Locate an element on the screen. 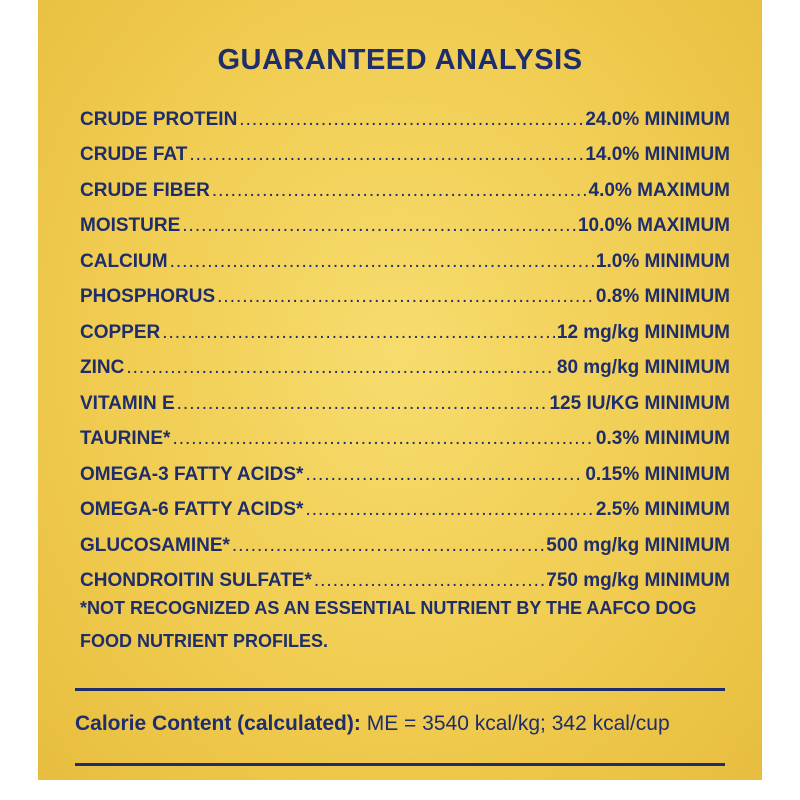 This screenshot has width=800, height=800. analysis-row: CALCIUM 1.0% MINIMUM is located at coordinates (405, 262).